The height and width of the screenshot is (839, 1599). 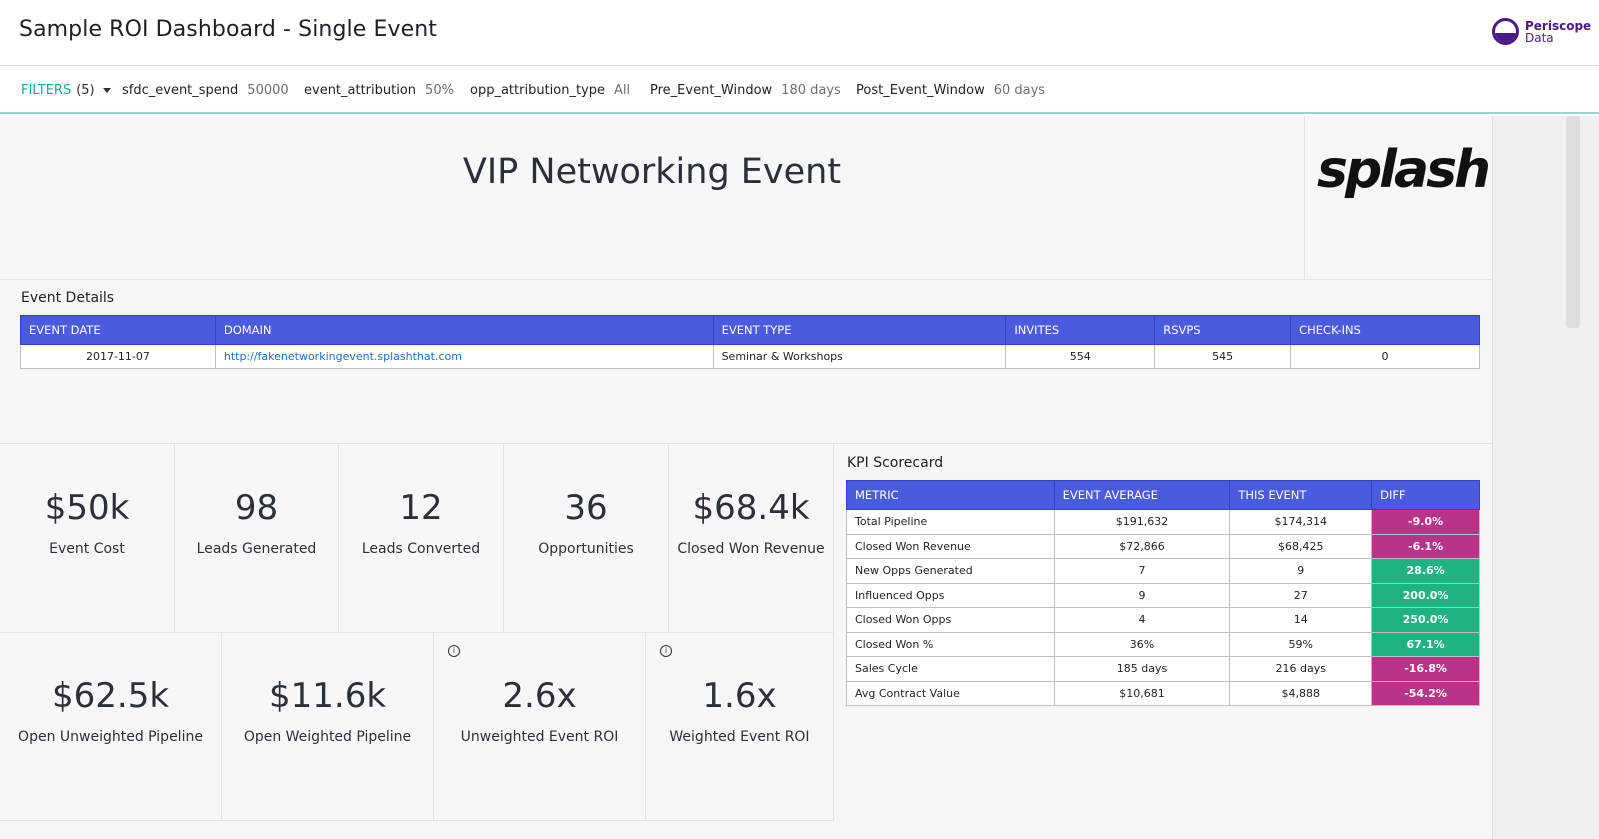 I want to click on splash-logo-panel: splash, so click(x=1398, y=198).